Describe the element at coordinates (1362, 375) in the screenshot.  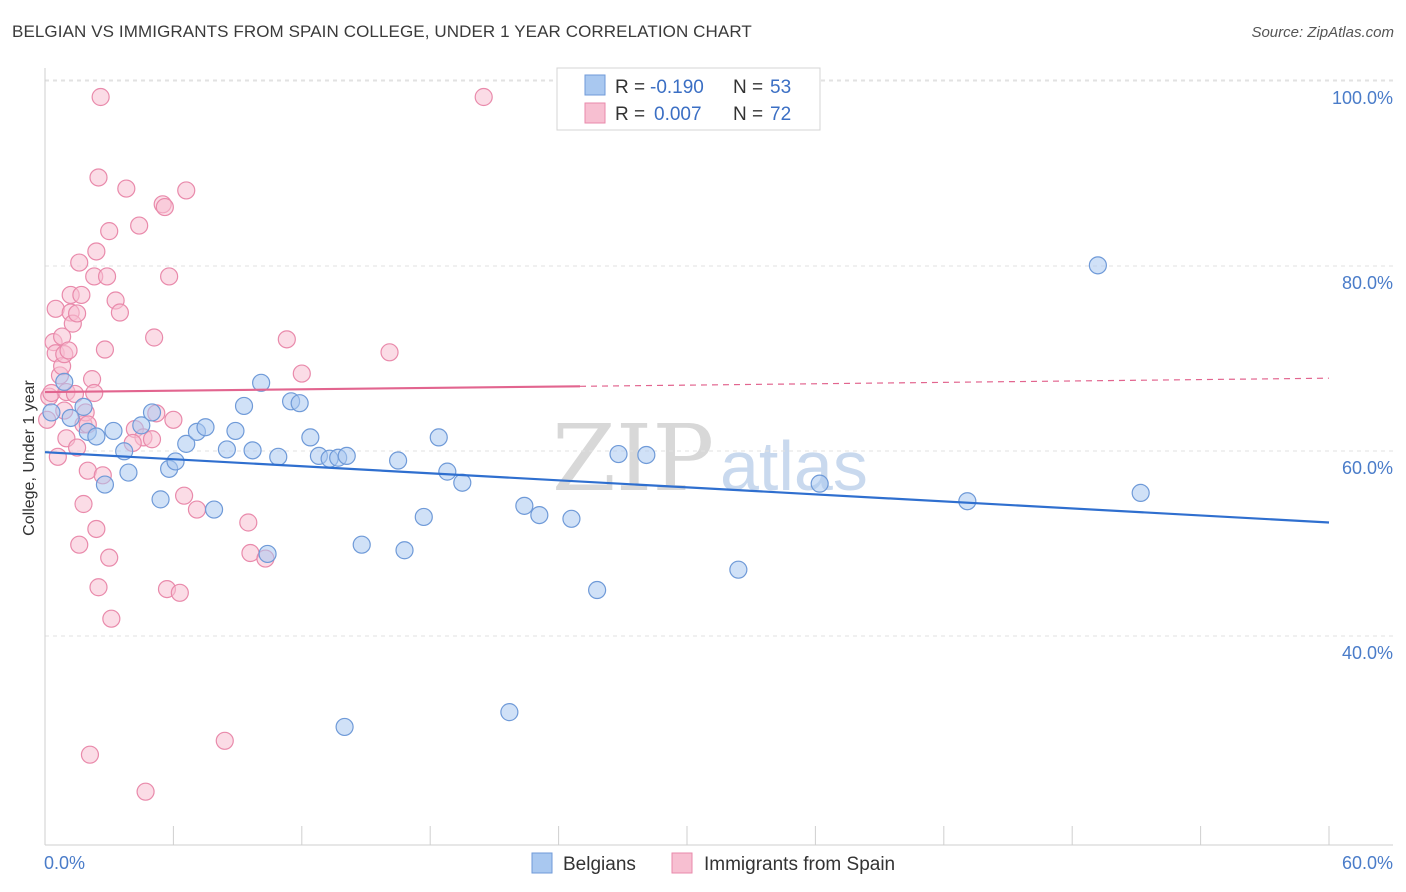
I see `y-tick-labels: 100.0% 80.0% 60.0% 40.0%` at that location.